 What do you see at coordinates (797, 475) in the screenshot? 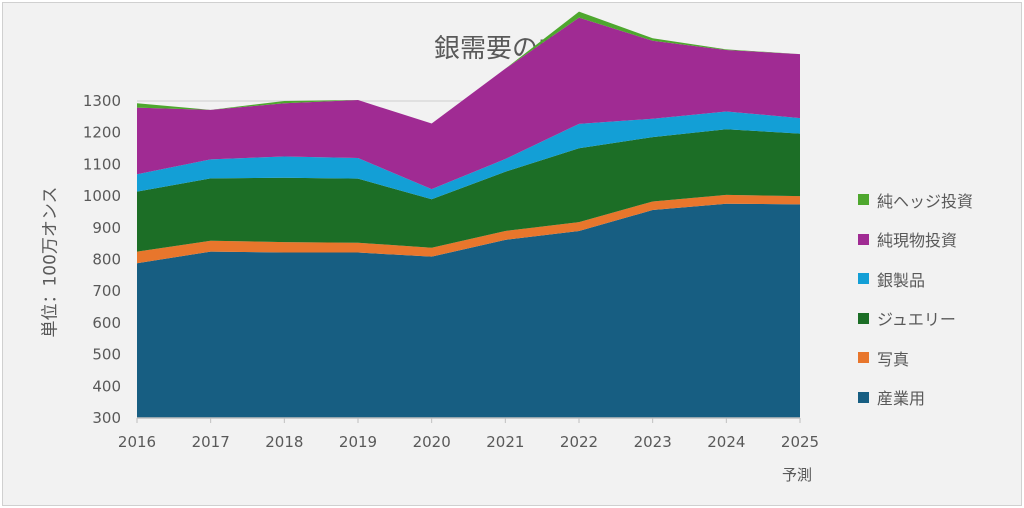
I see `forecast-label: 予測` at bounding box center [797, 475].